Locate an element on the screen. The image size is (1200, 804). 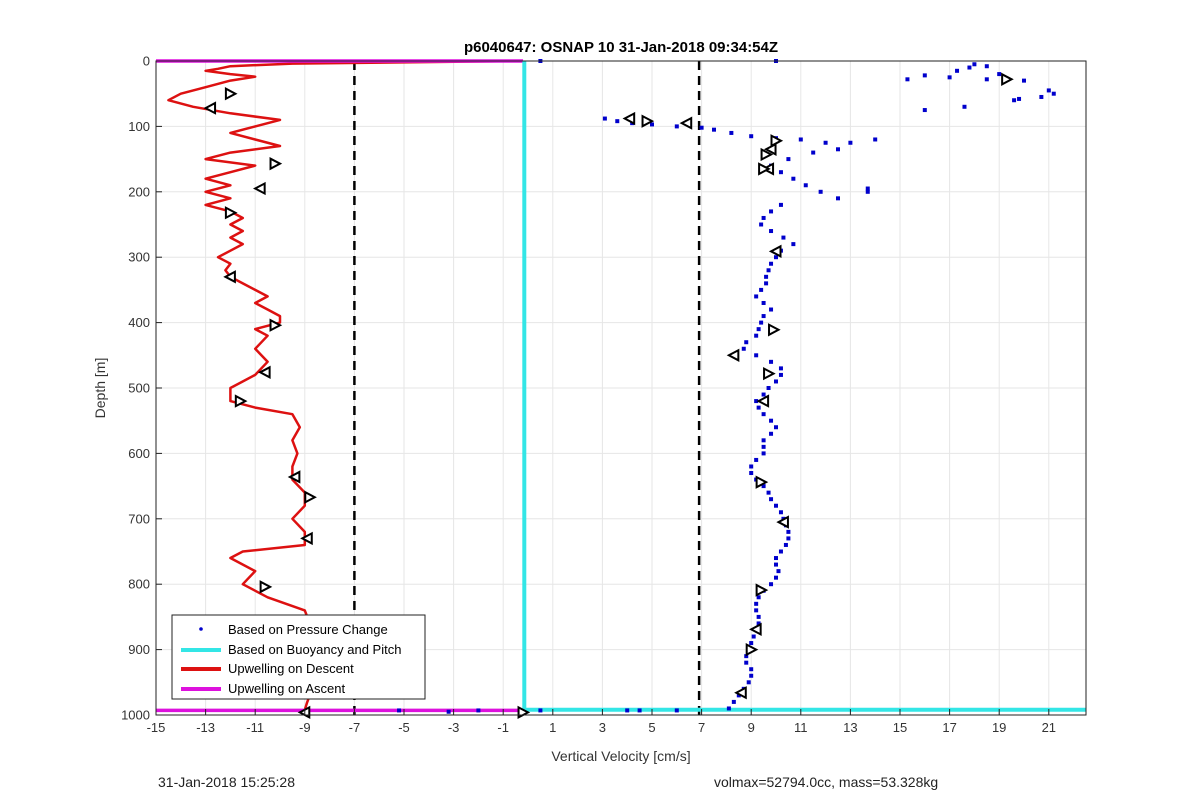
x-tick-label: -3 is located at coordinates (454, 727).